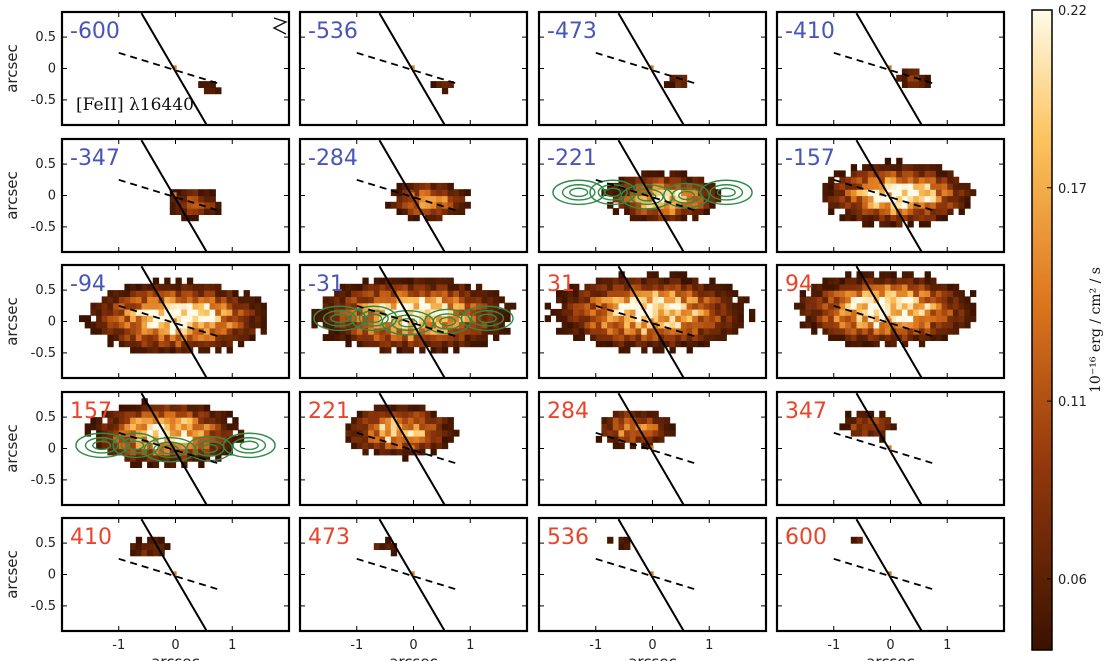 This screenshot has height=661, width=1111. Describe the element at coordinates (889, 575) in the screenshot. I see `major-axis-line` at that location.